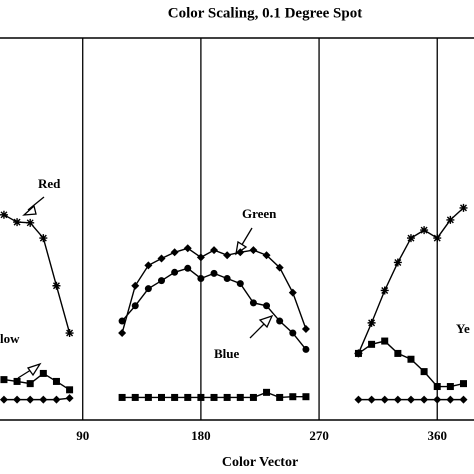 The image size is (474, 474). Describe the element at coordinates (463, 328) in the screenshot. I see `annotation: Ye` at that location.